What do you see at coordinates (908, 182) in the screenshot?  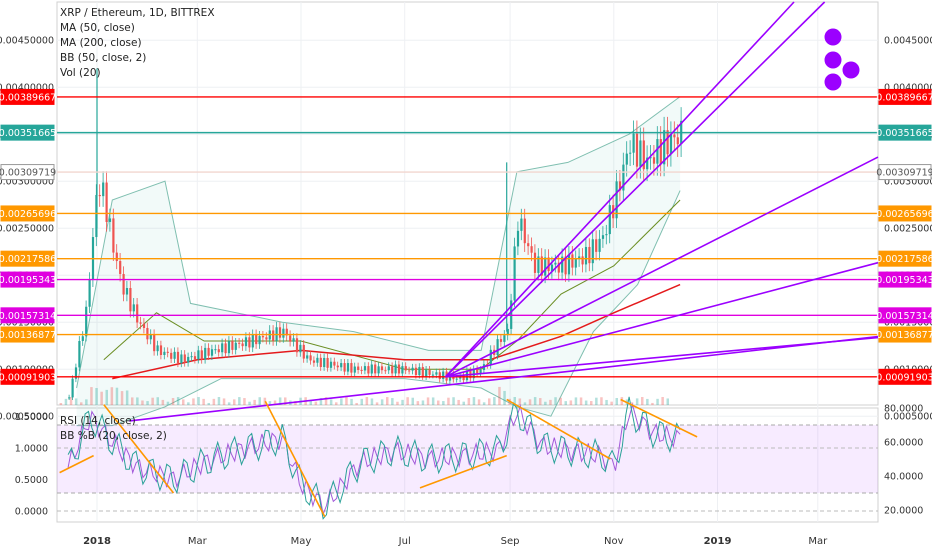 I see `y-tick-label-right: 0.00300000` at bounding box center [908, 182].